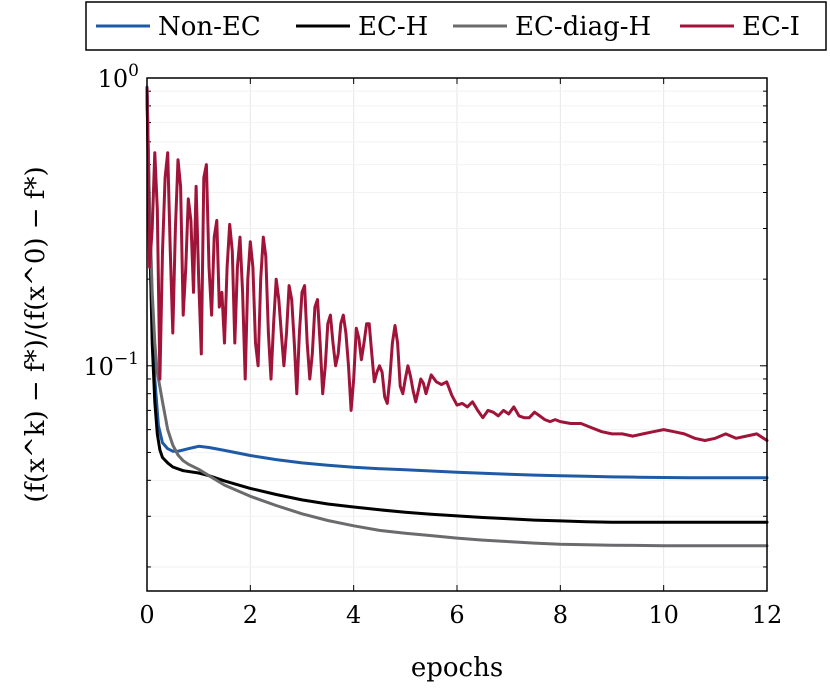  I want to click on legend-label: EC-H, so click(393, 27).